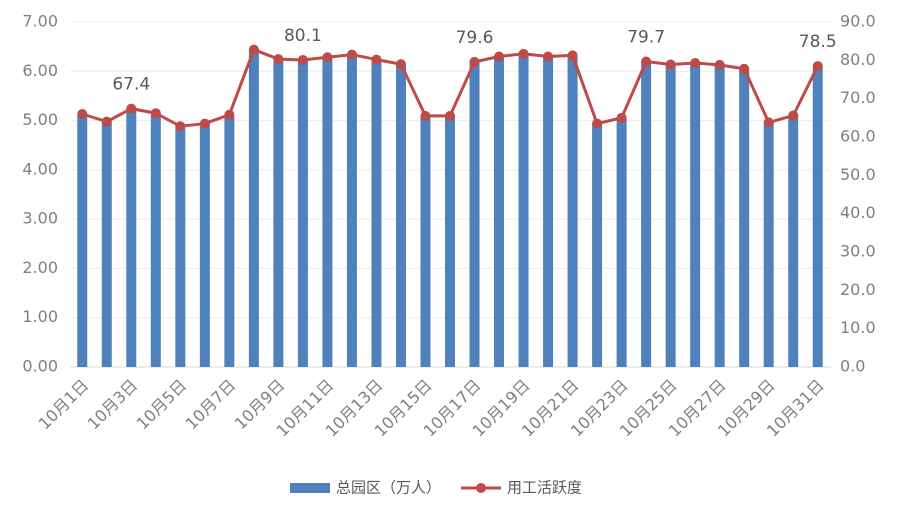 The width and height of the screenshot is (900, 521). What do you see at coordinates (303, 36) in the screenshot?
I see `data-label: 80.1` at bounding box center [303, 36].